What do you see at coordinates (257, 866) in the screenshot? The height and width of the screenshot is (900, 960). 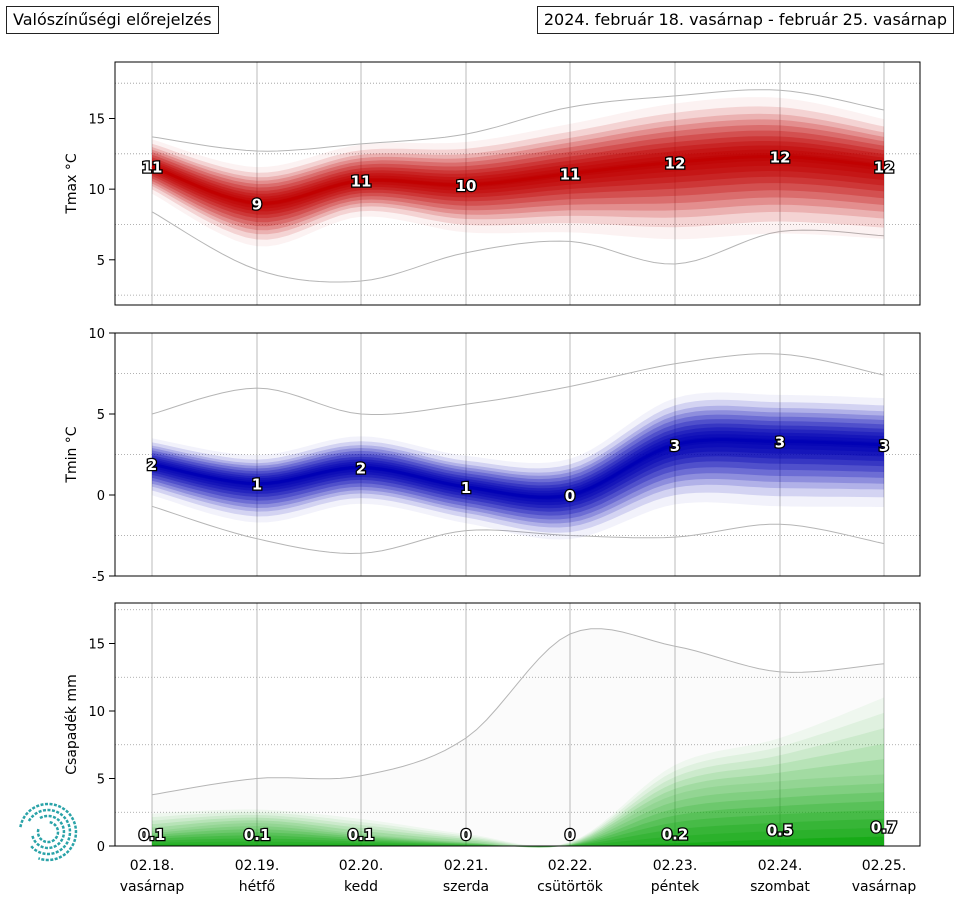 I see `x-date-label: 02.19.` at bounding box center [257, 866].